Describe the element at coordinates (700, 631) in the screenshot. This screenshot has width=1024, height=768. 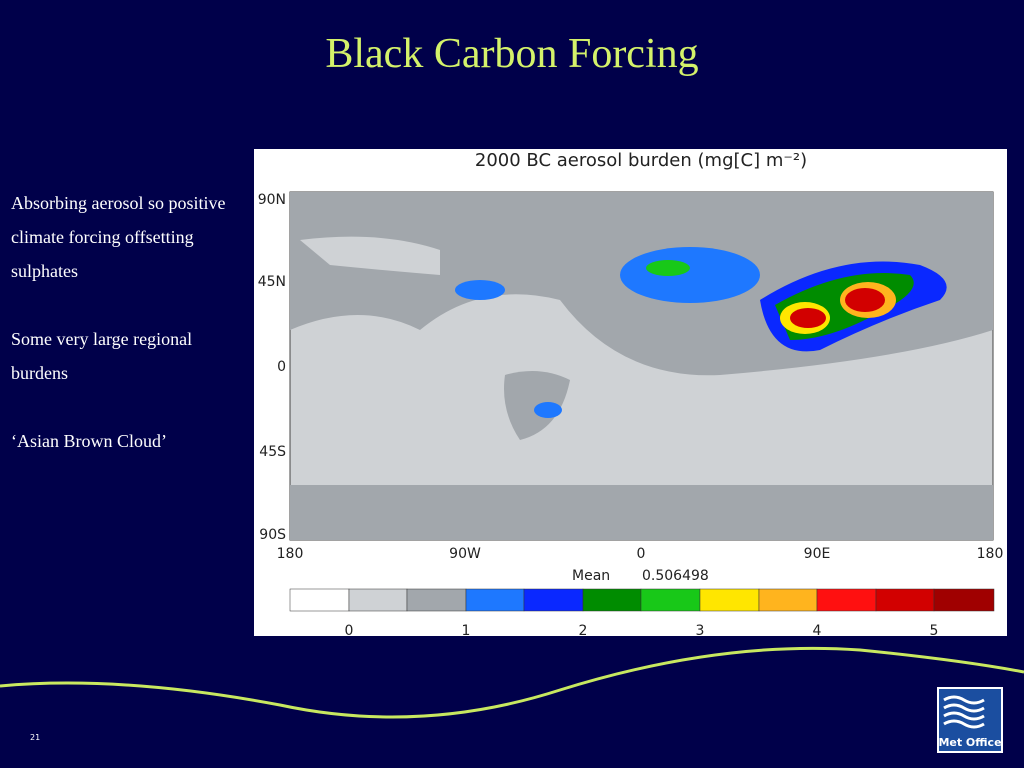
I see `colorbar-label: 3` at that location.